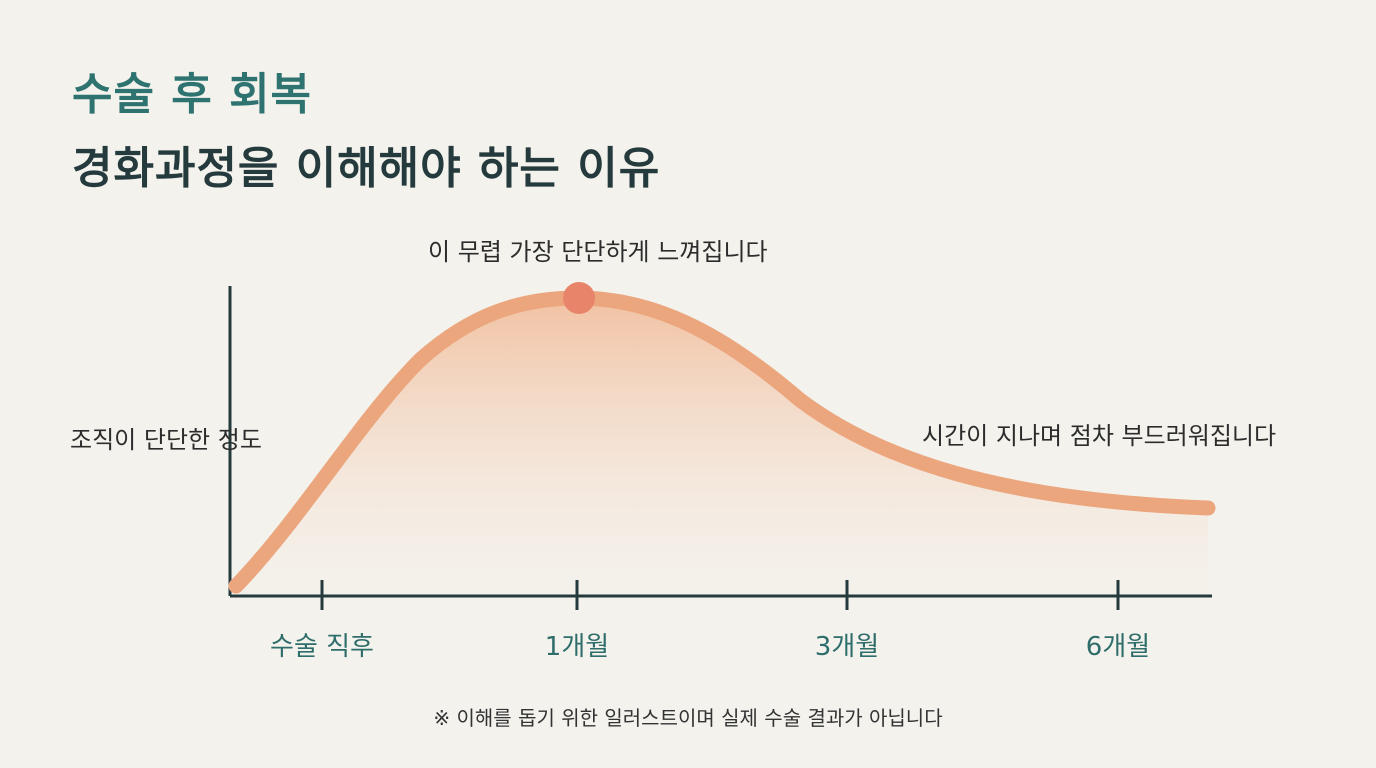 This screenshot has width=1376, height=768. I want to click on y-axis-label: 조직이 단단한 정도, so click(166, 440).